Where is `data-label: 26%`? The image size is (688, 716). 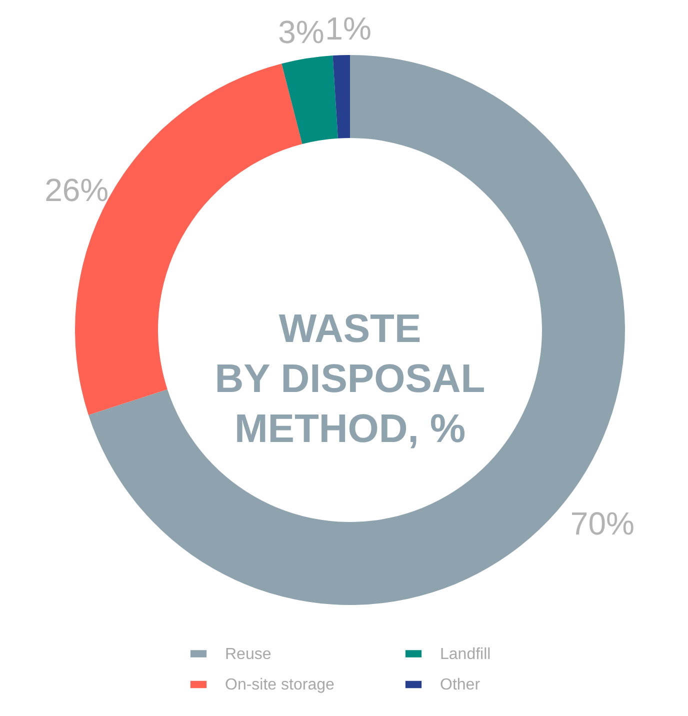 data-label: 26% is located at coordinates (76, 190).